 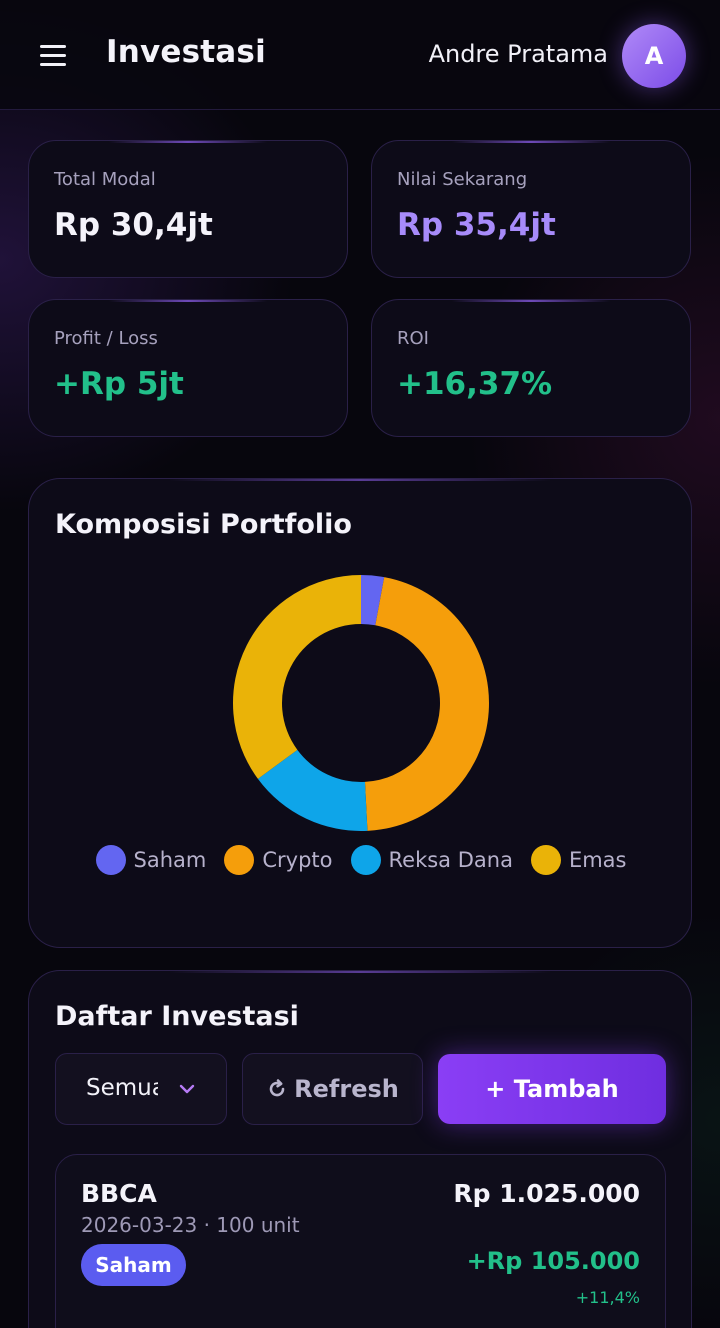 I want to click on refresh-icon, so click(x=277, y=1088).